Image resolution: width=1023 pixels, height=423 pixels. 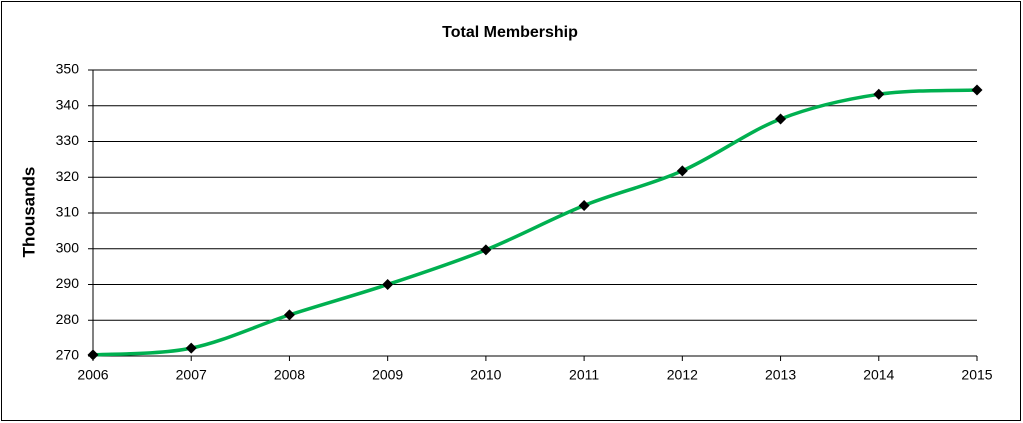 What do you see at coordinates (68, 319) in the screenshot?
I see `y-tick-label: 280` at bounding box center [68, 319].